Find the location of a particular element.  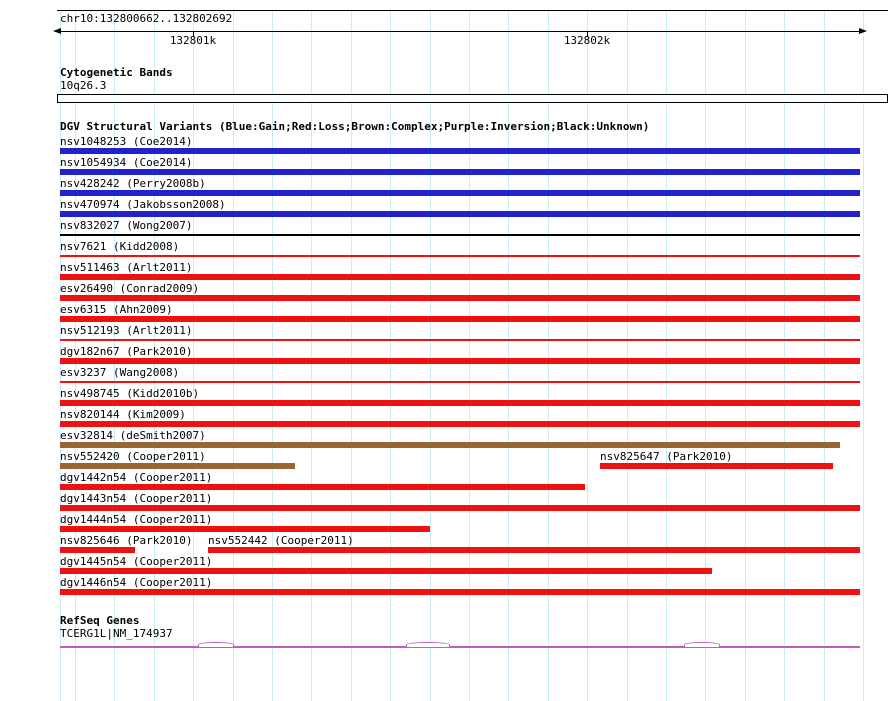

variant-label: dgv1442n54 (Cooper2011) is located at coordinates (136, 477).